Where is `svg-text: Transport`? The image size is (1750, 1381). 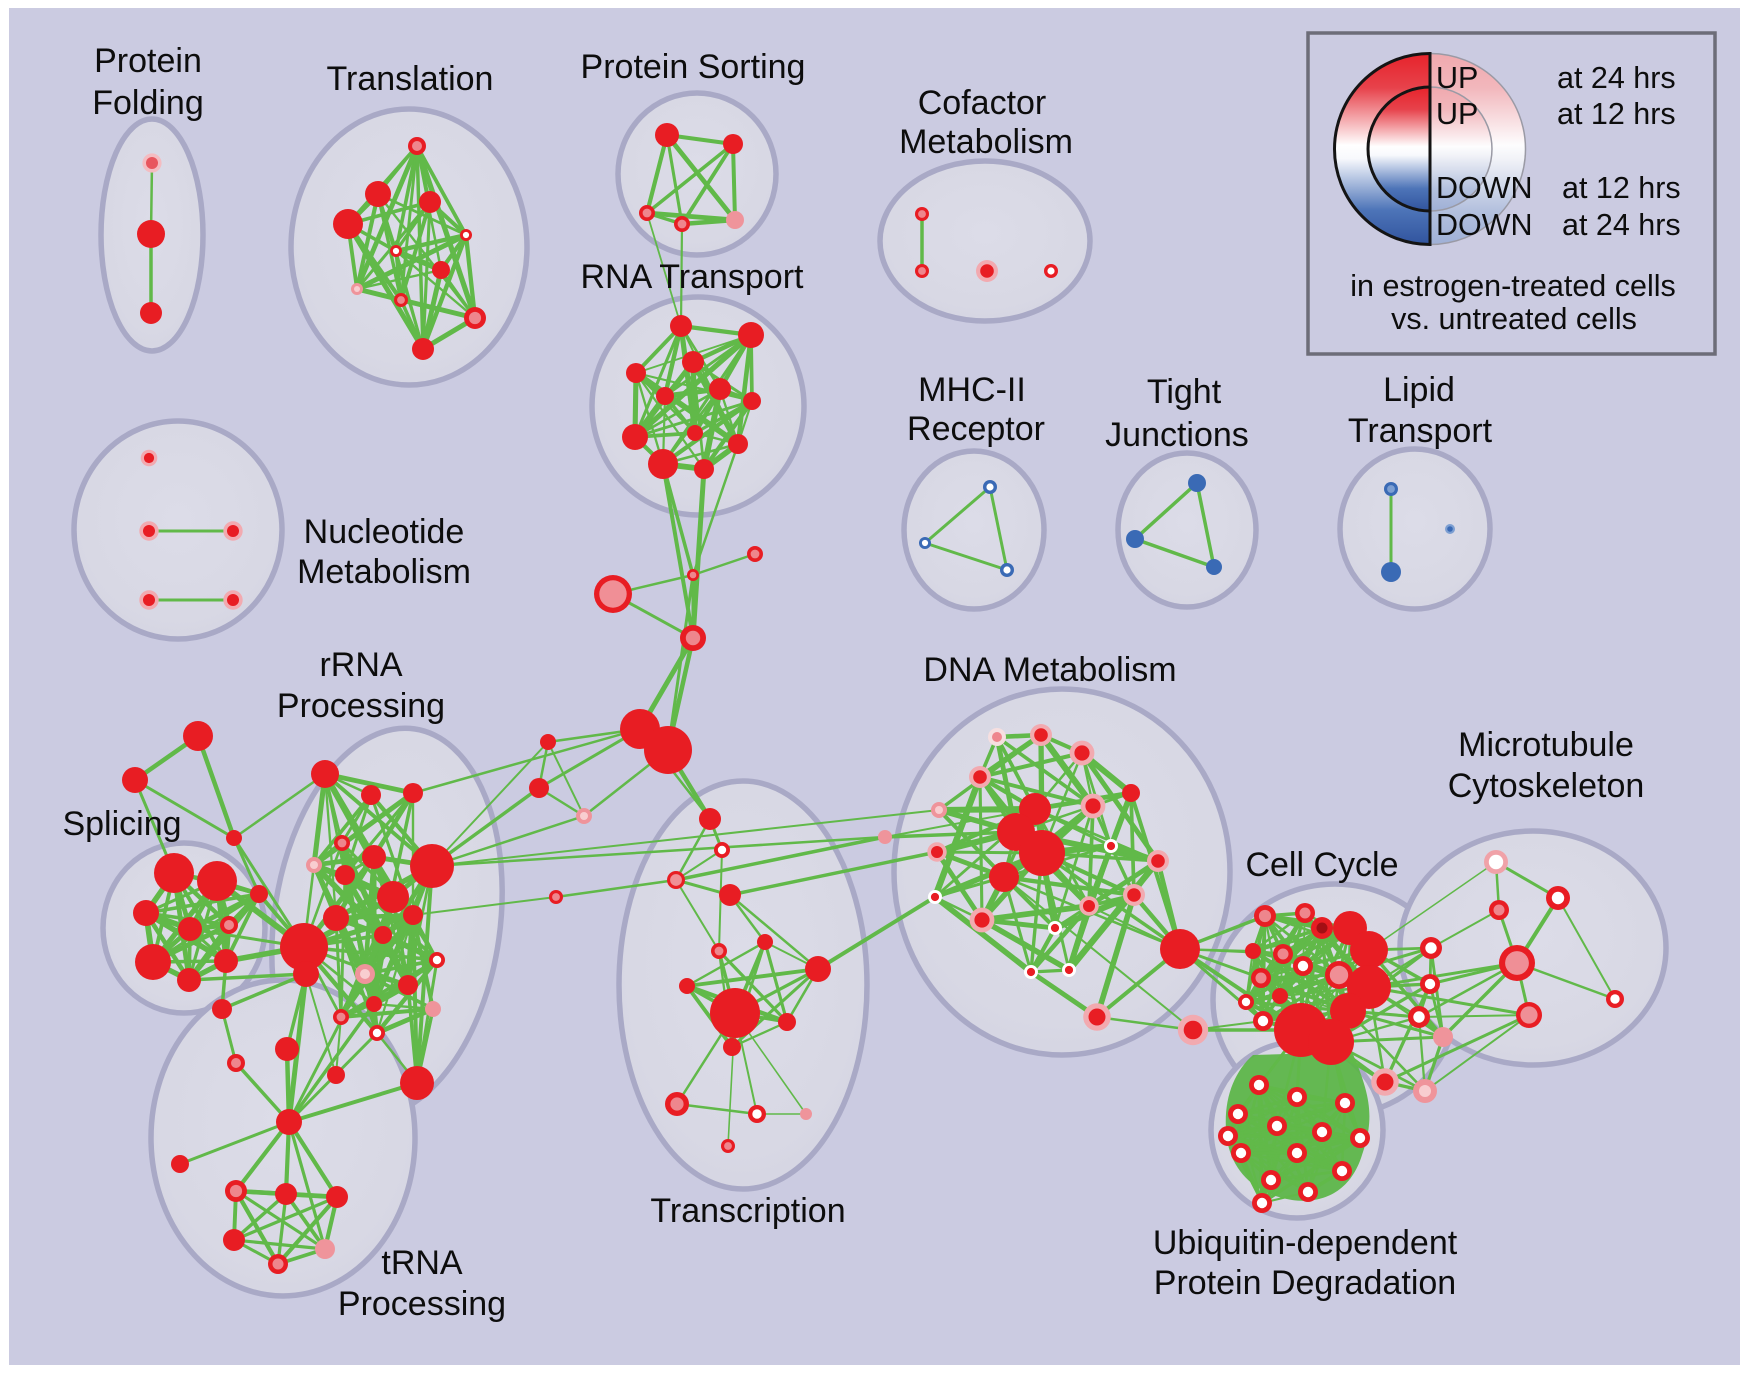 svg-text: Transport is located at coordinates (1420, 431).